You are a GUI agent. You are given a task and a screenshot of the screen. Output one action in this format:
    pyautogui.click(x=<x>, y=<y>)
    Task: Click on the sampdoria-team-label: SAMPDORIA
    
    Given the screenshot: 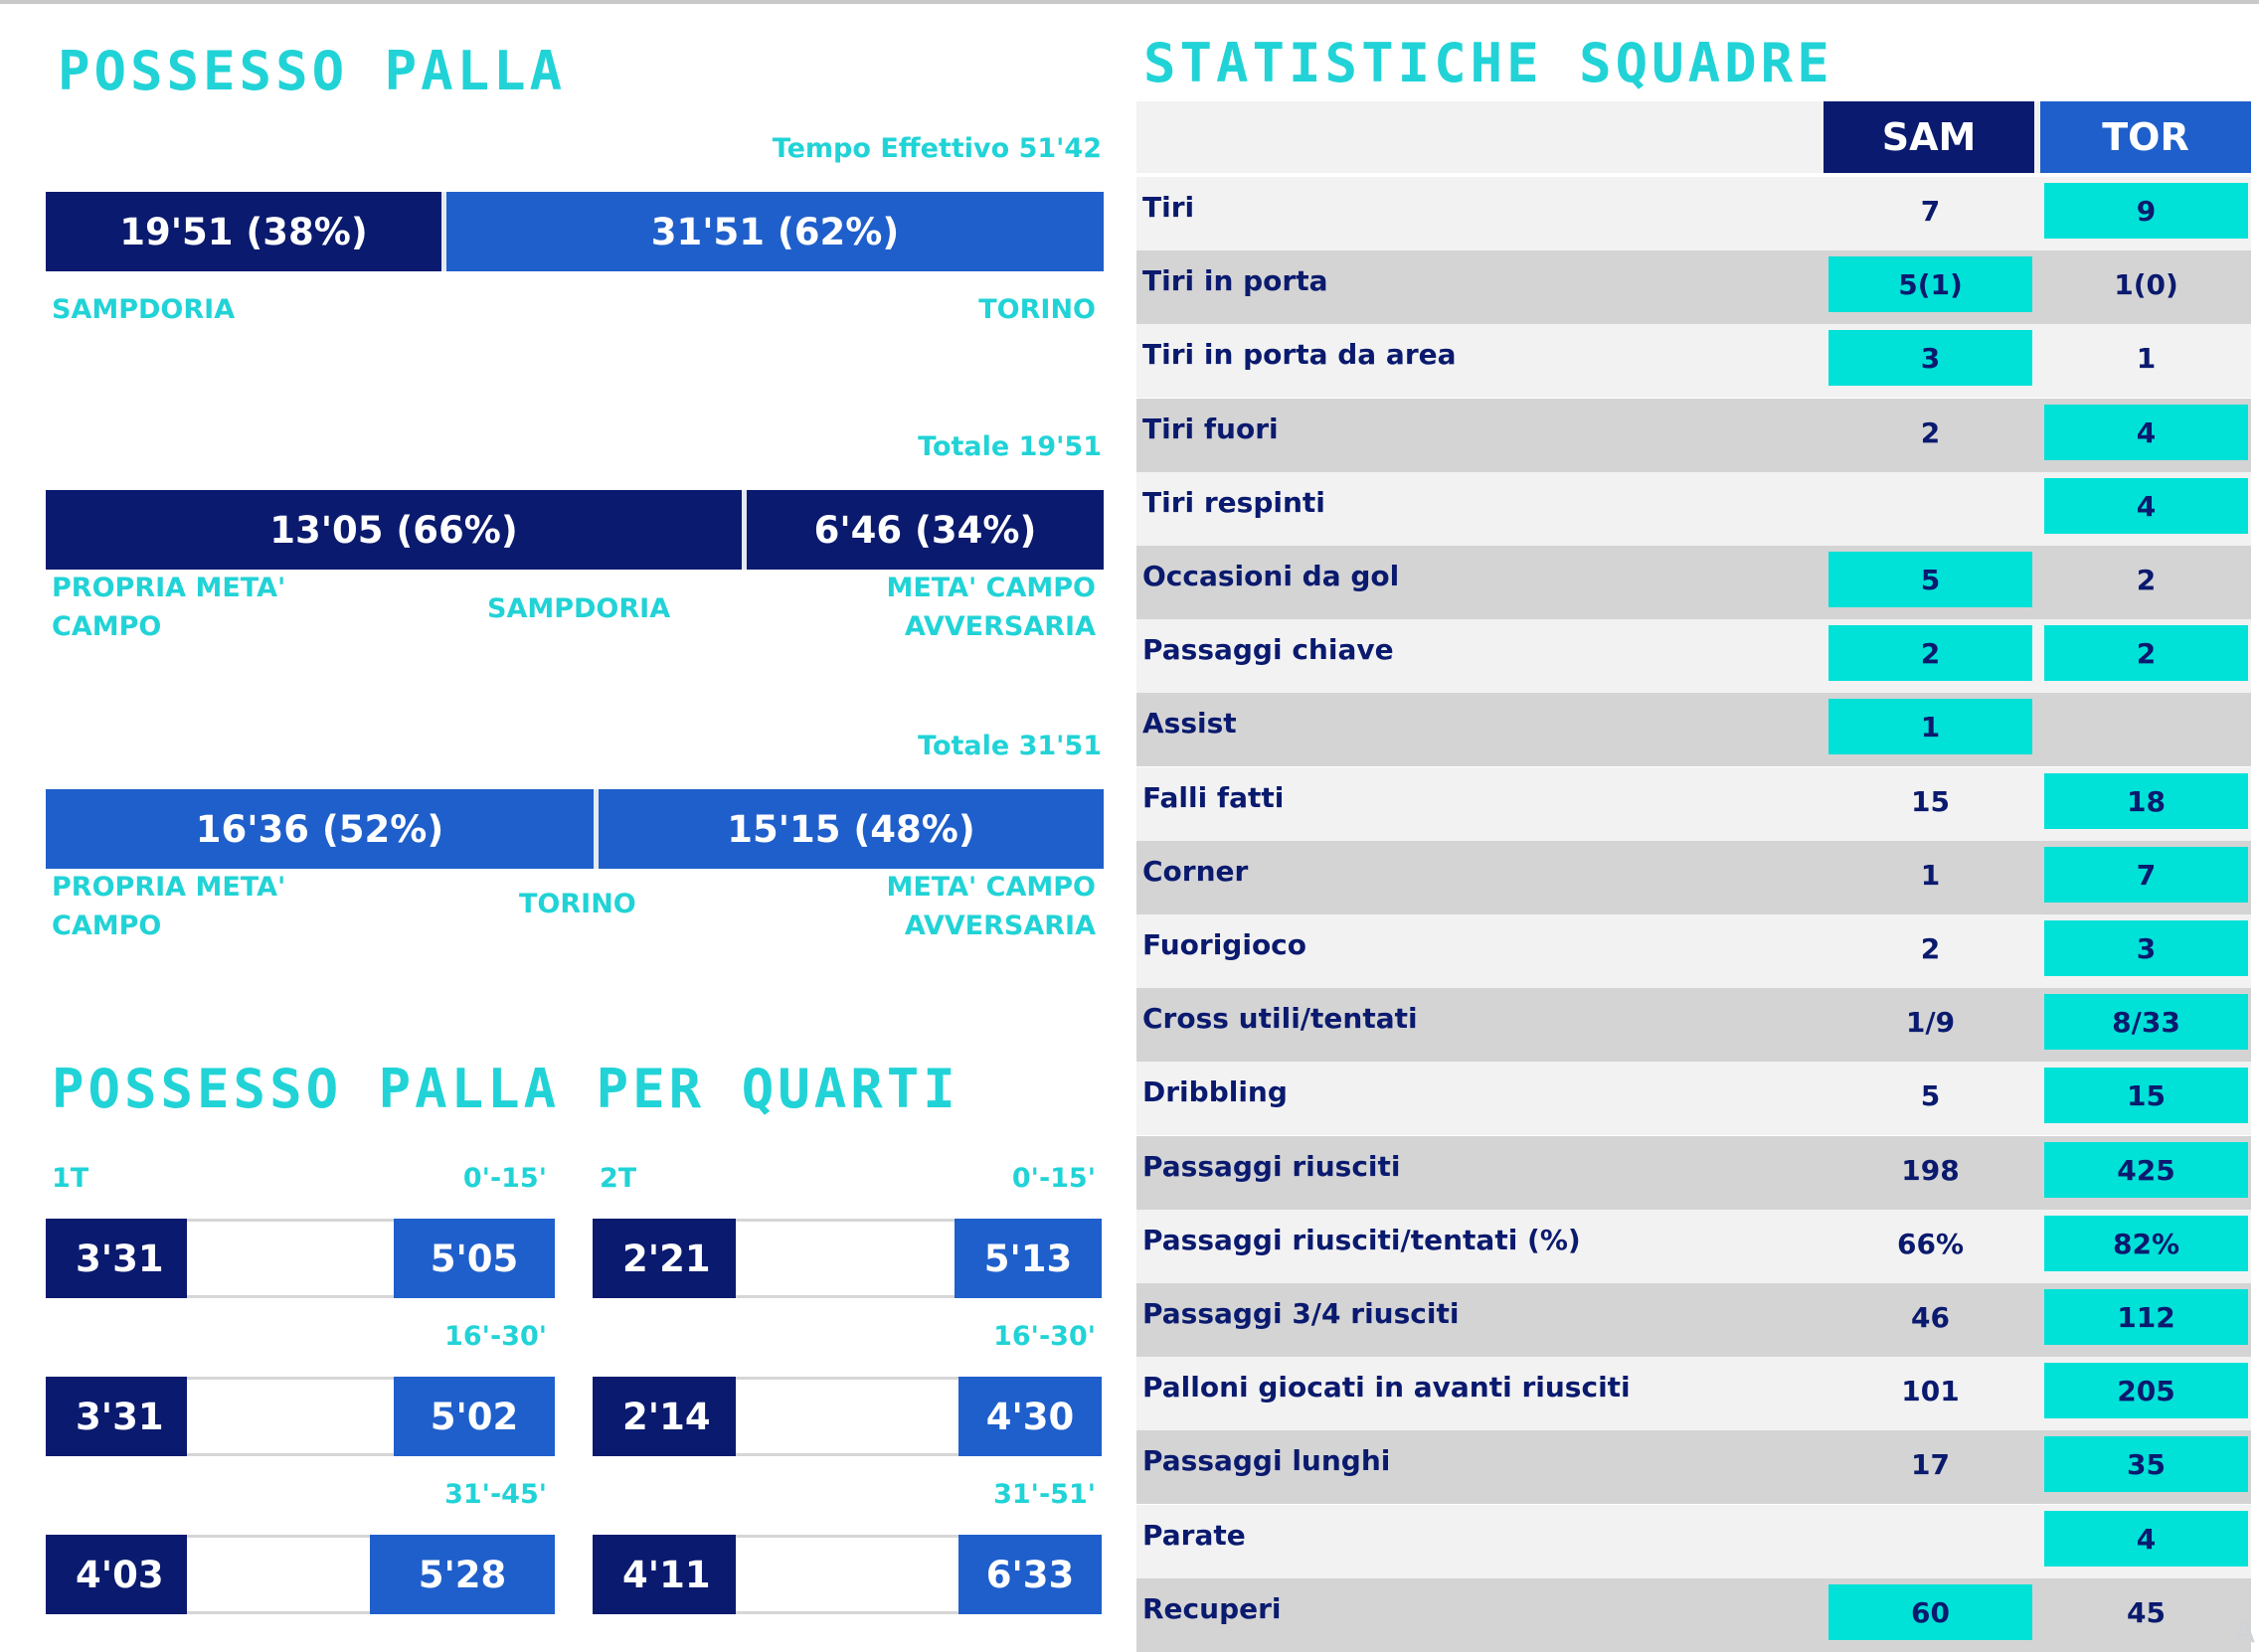 What is the action you would take?
    pyautogui.click(x=579, y=608)
    